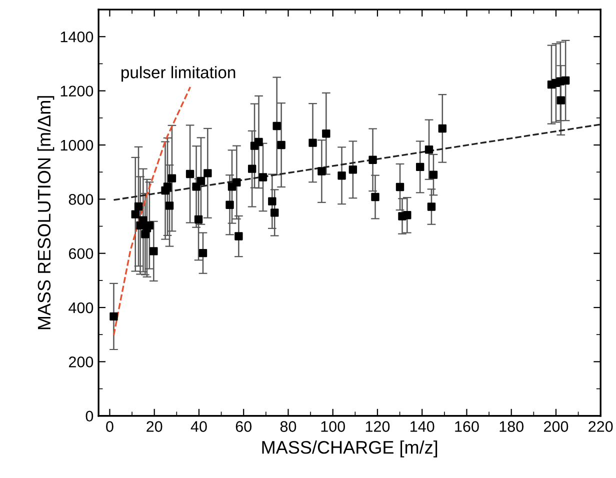 The height and width of the screenshot is (478, 616). What do you see at coordinates (378, 426) in the screenshot?
I see `x-tick-label: 120` at bounding box center [378, 426].